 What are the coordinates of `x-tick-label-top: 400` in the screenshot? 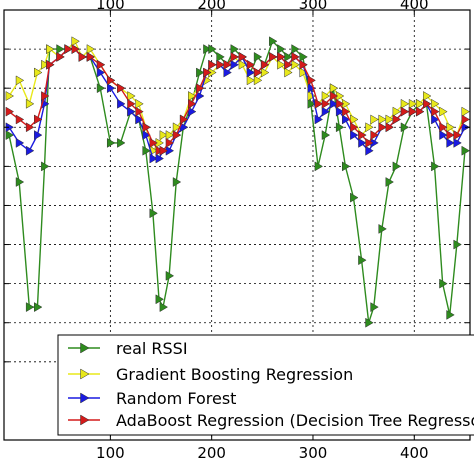 It's located at (414, 6).